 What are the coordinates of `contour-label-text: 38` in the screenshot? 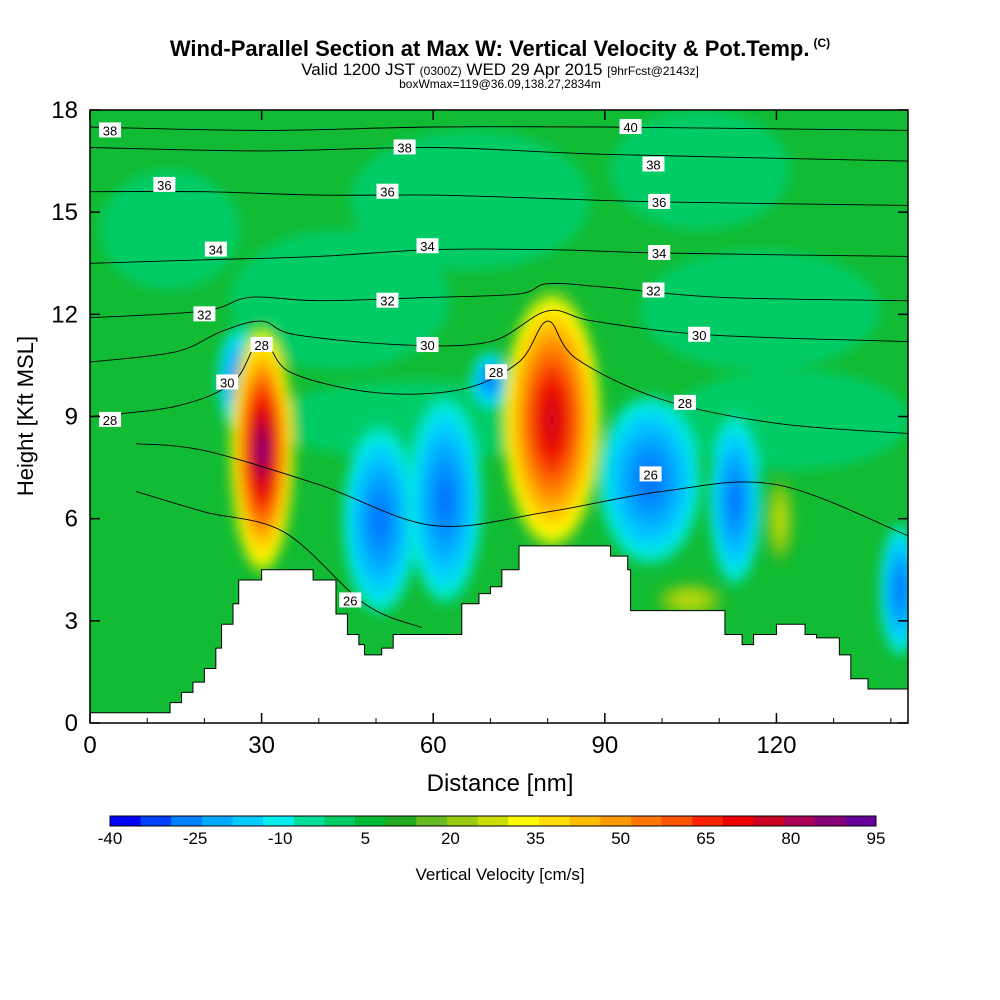 It's located at (110, 130).